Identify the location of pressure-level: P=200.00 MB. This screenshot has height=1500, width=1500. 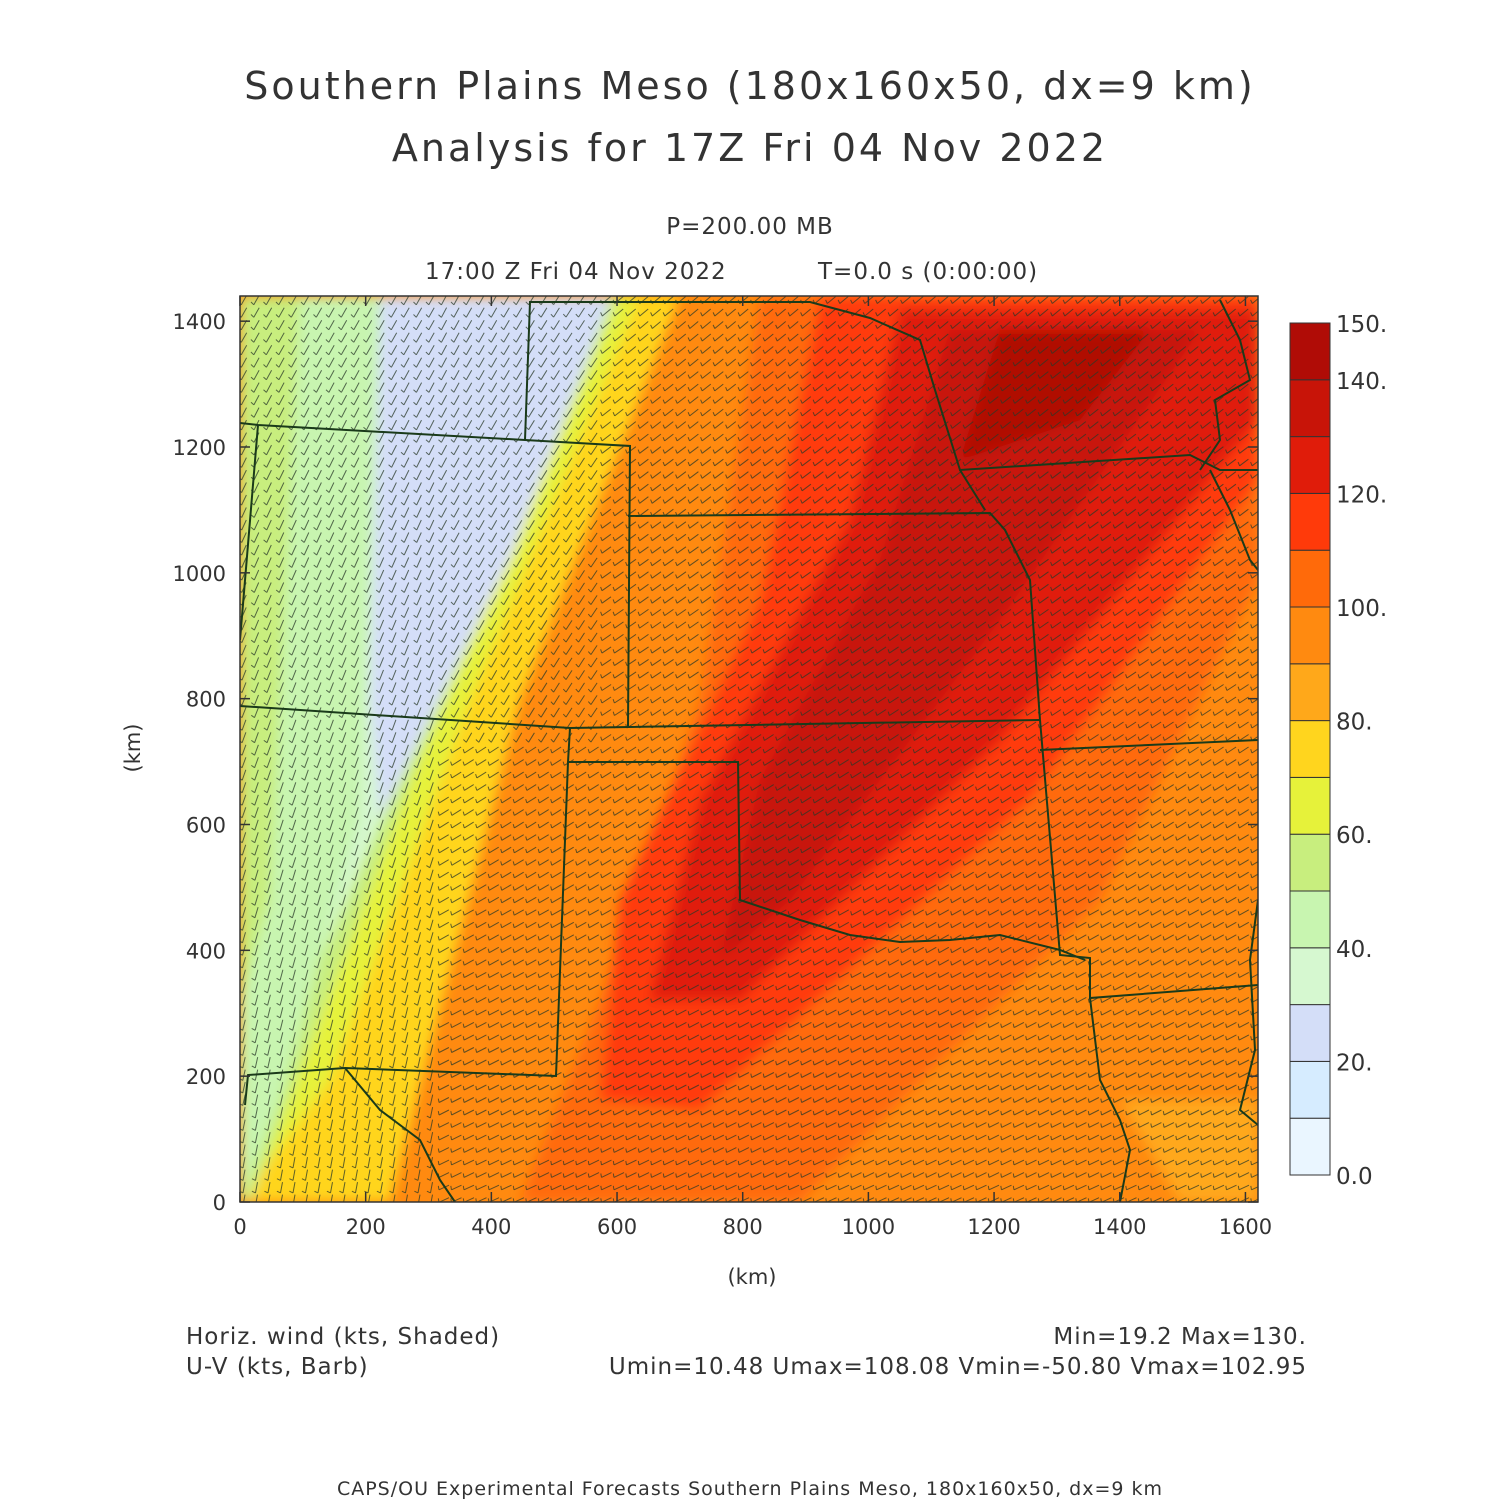
(750, 227).